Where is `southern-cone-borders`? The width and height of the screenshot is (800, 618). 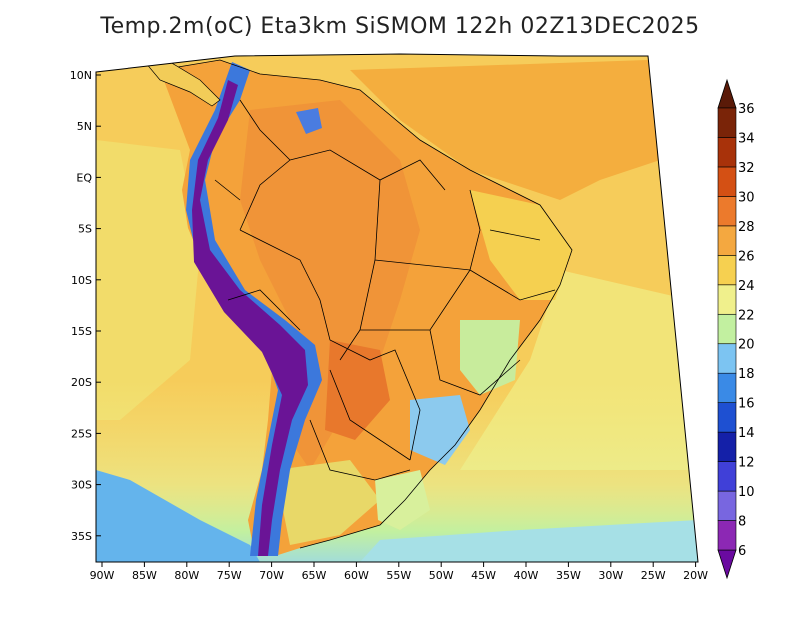 southern-cone-borders is located at coordinates (360, 425).